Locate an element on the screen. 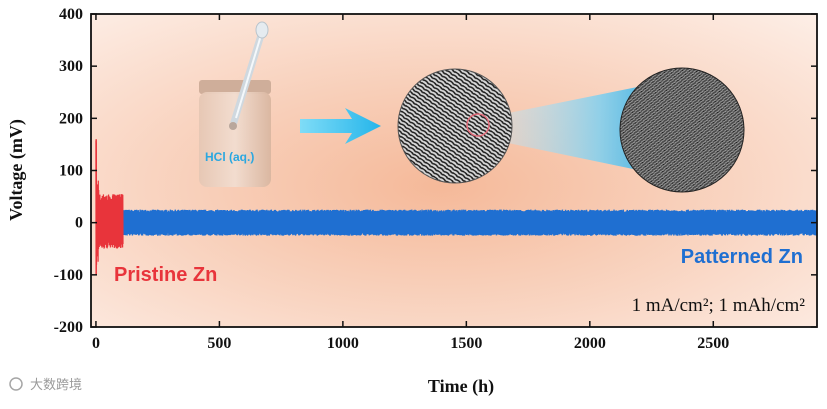 This screenshot has height=409, width=827. hcl-jar-inset: HCl (aq.) is located at coordinates (235, 104).